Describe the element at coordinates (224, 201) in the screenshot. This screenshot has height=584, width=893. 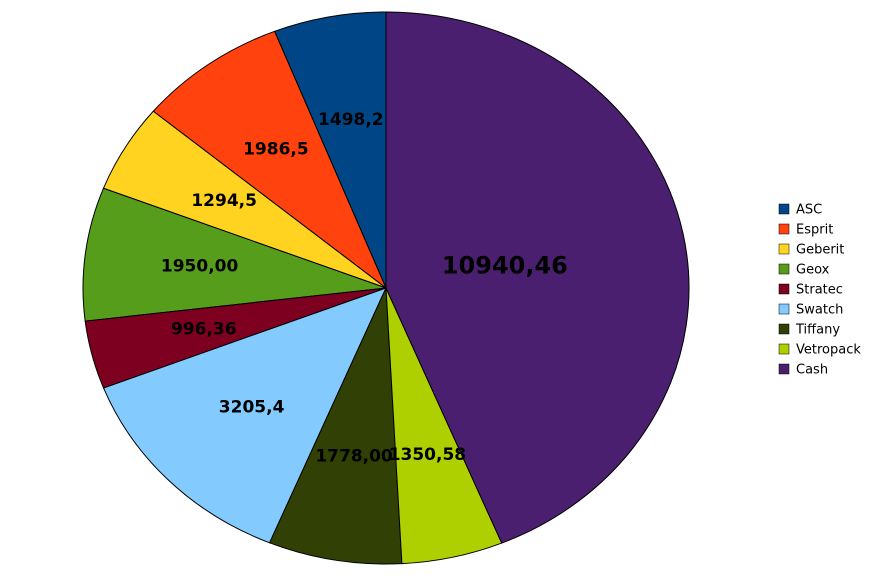
I see `slice-label: 1294,5` at that location.